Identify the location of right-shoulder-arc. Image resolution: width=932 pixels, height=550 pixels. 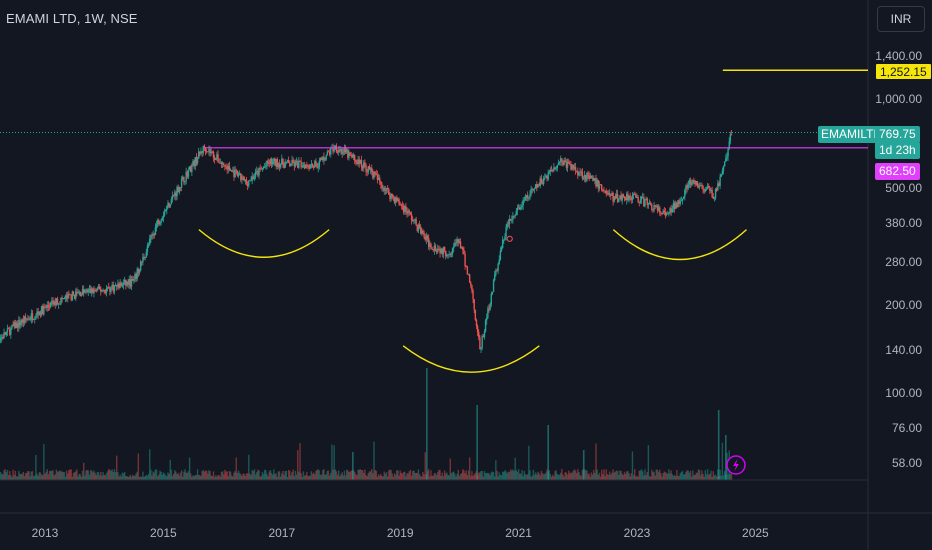
(679, 244).